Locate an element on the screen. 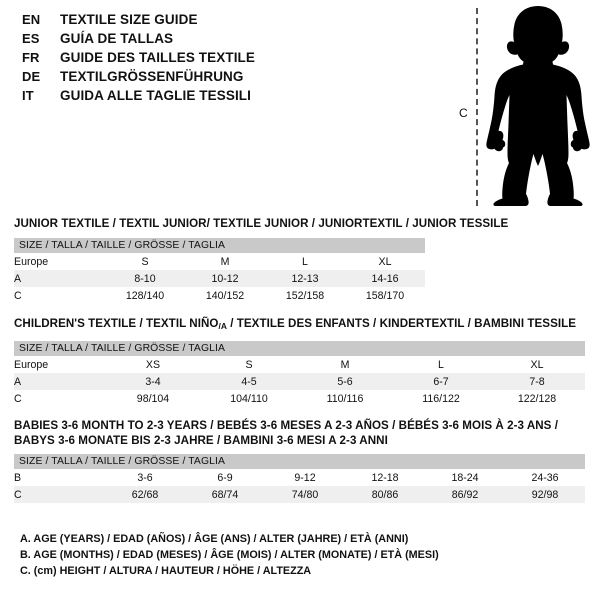 Image resolution: width=600 pixels, height=600 pixels. cell-value: 152/158 is located at coordinates (305, 295).